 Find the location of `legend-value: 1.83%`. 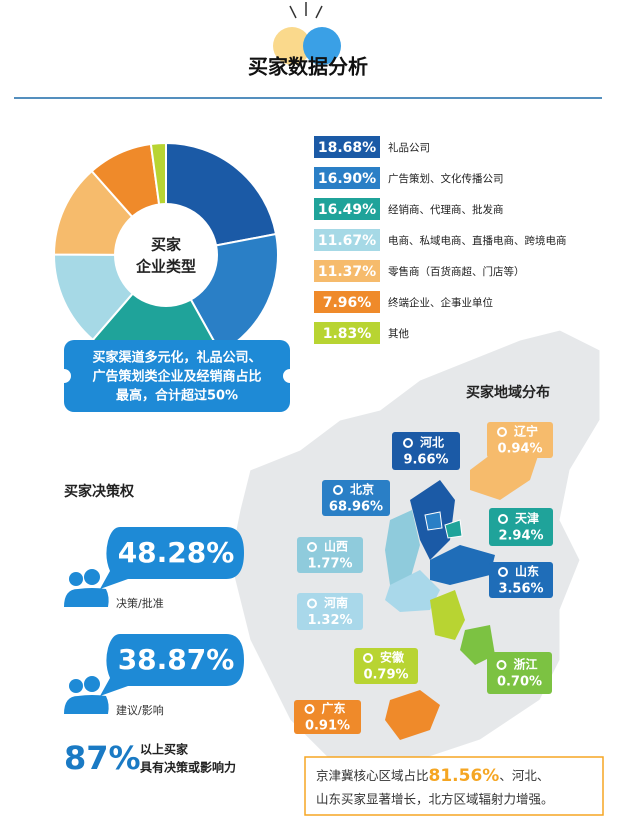

legend-value: 1.83% is located at coordinates (347, 334).